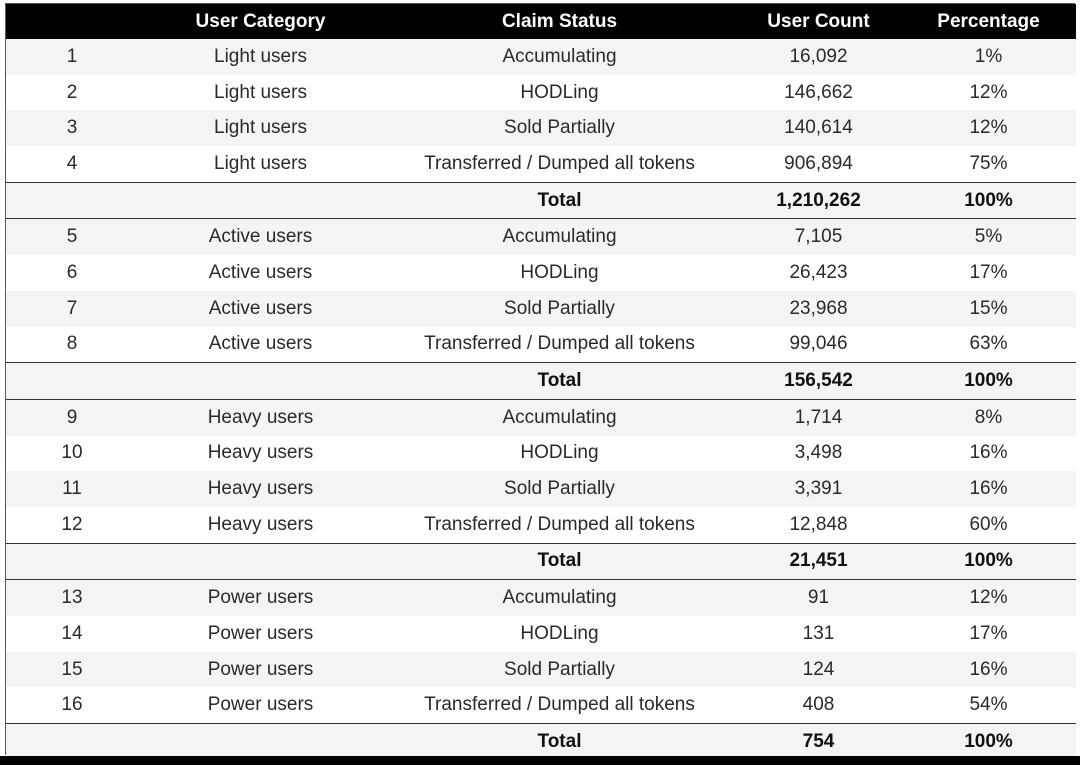 This screenshot has height=765, width=1080. Describe the element at coordinates (72, 308) in the screenshot. I see `row-index-cell: 7` at that location.